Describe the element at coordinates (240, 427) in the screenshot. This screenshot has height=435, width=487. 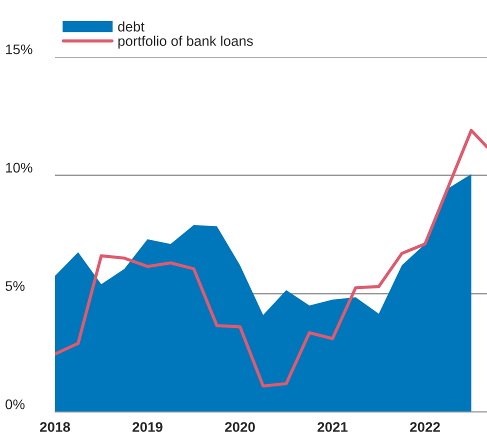
I see `x-tick-label: 2020` at that location.